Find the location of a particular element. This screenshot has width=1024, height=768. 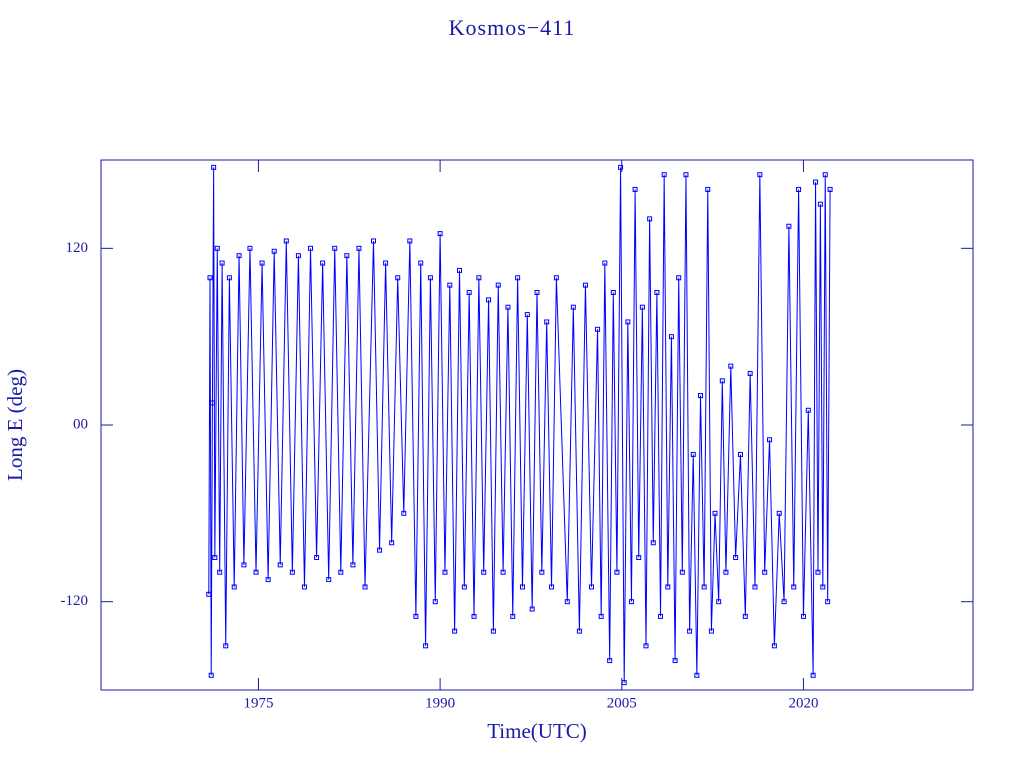

x-tick-label: 1990 is located at coordinates (440, 703).